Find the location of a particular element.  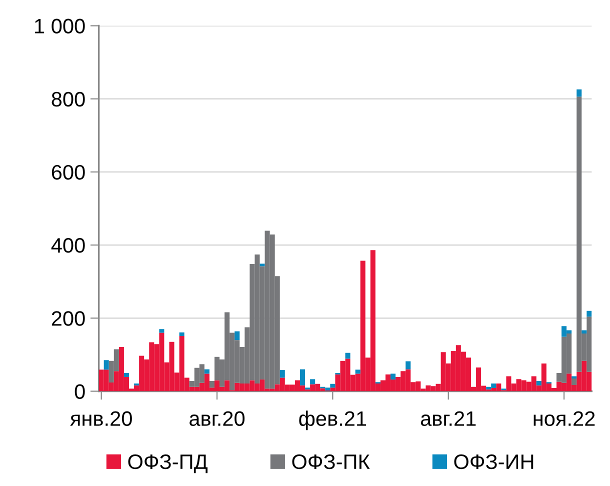

legend-label: ОФЗ-ПК is located at coordinates (331, 462).